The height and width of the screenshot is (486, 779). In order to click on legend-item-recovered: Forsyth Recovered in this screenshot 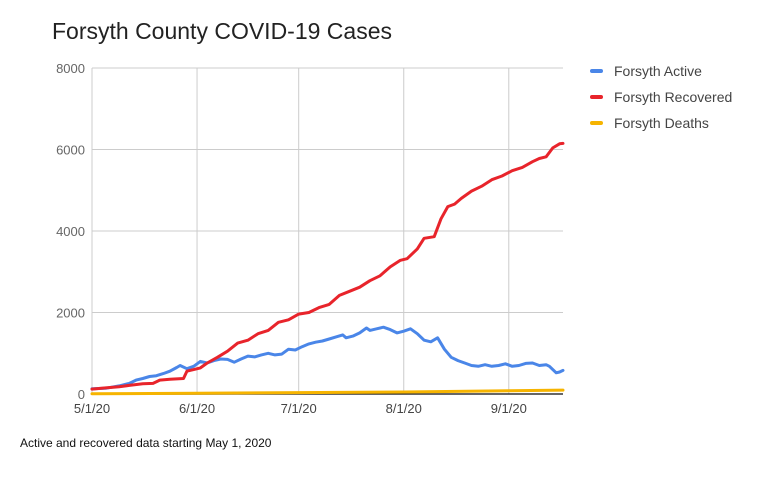, I will do `click(661, 97)`.